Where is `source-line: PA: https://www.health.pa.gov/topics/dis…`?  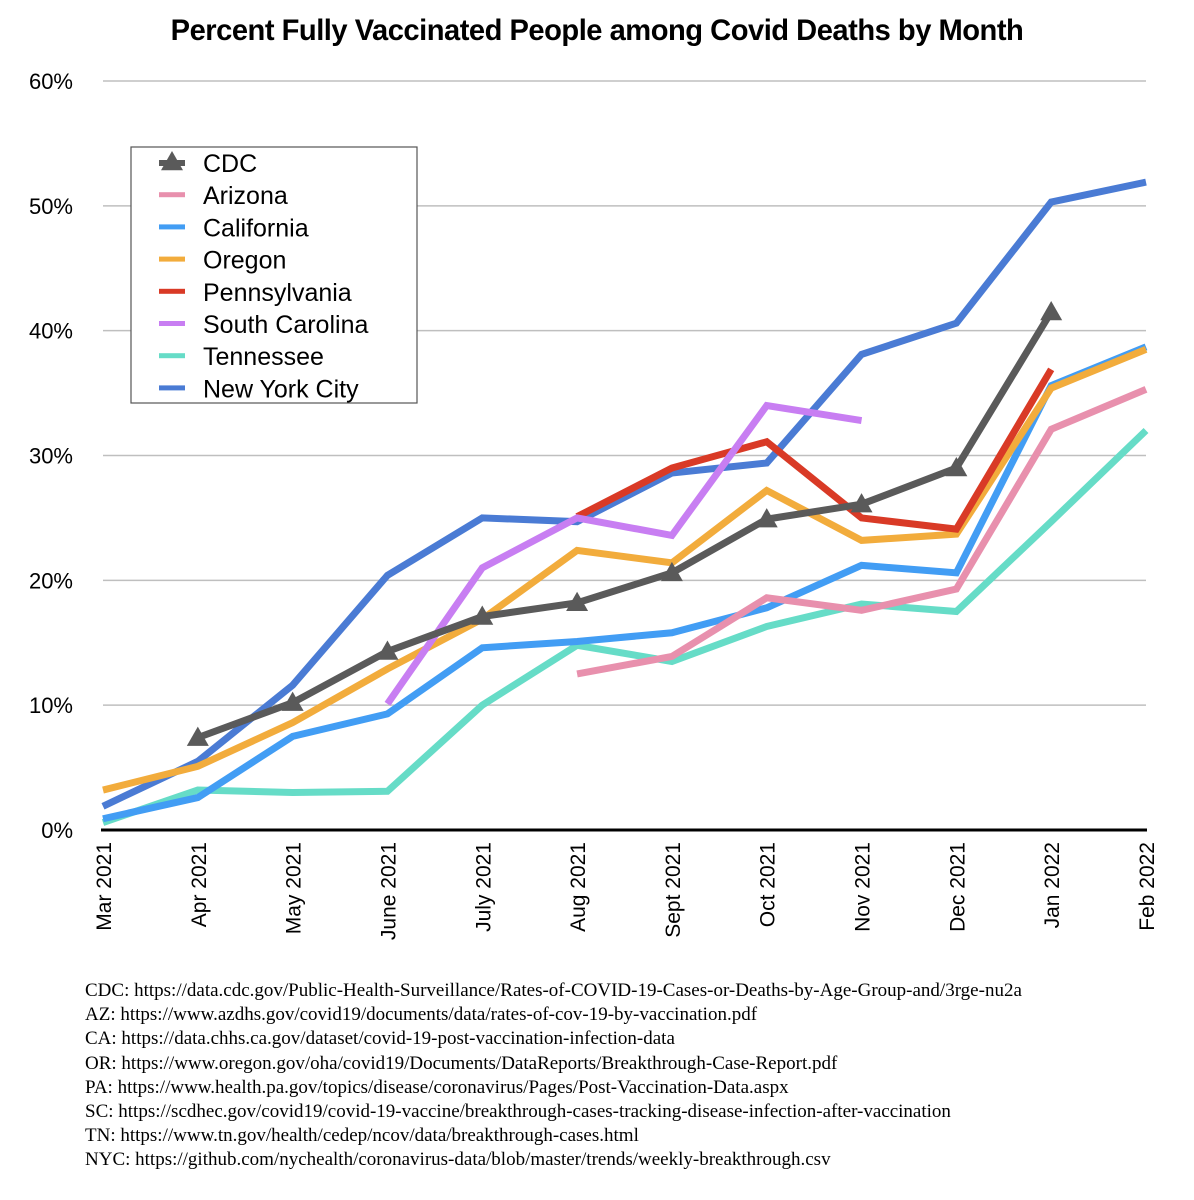
source-line: PA: https://www.health.pa.gov/topics/dis… is located at coordinates (437, 1087).